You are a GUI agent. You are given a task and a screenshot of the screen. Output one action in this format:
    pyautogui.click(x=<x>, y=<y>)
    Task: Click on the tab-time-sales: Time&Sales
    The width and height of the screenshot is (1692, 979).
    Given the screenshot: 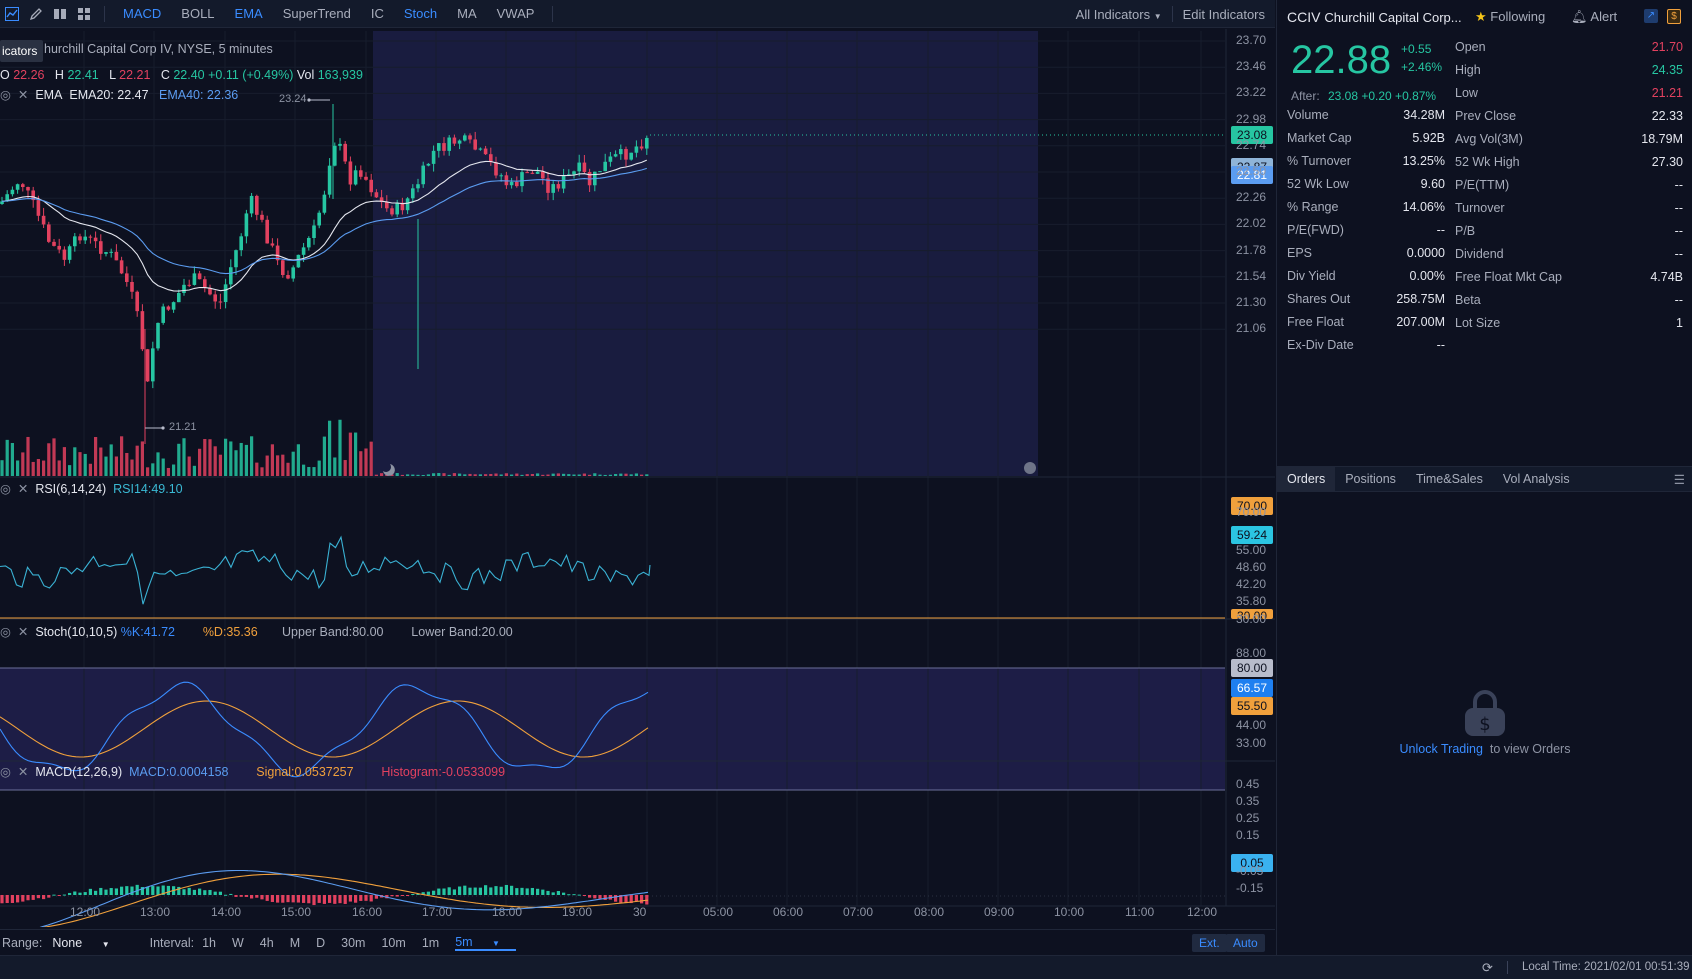 What is the action you would take?
    pyautogui.click(x=1449, y=479)
    